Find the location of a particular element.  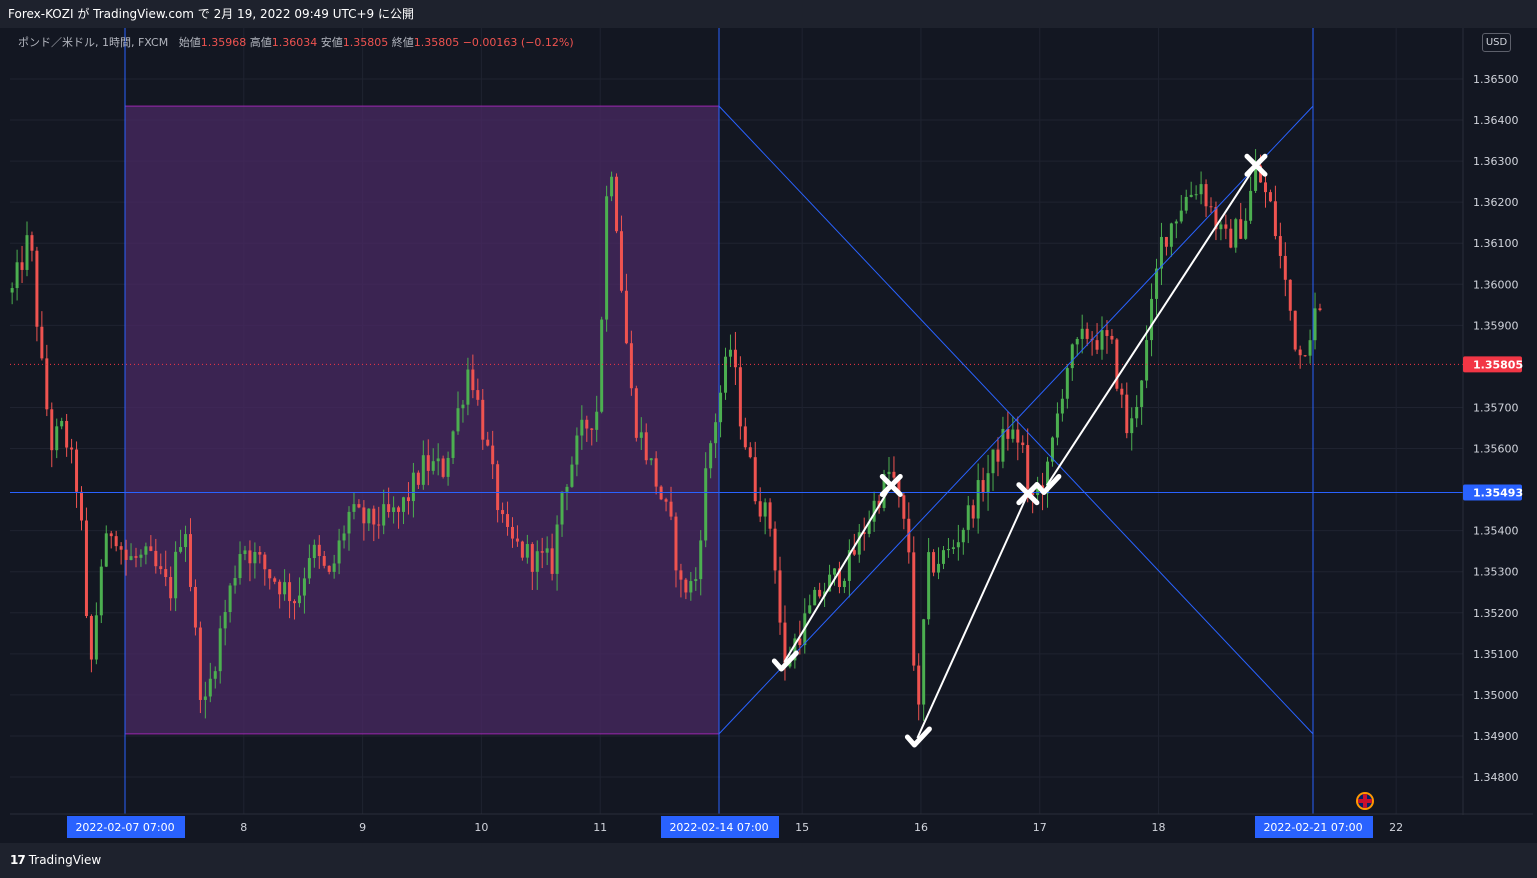

legend-close-label: 終値 is located at coordinates (402, 42).